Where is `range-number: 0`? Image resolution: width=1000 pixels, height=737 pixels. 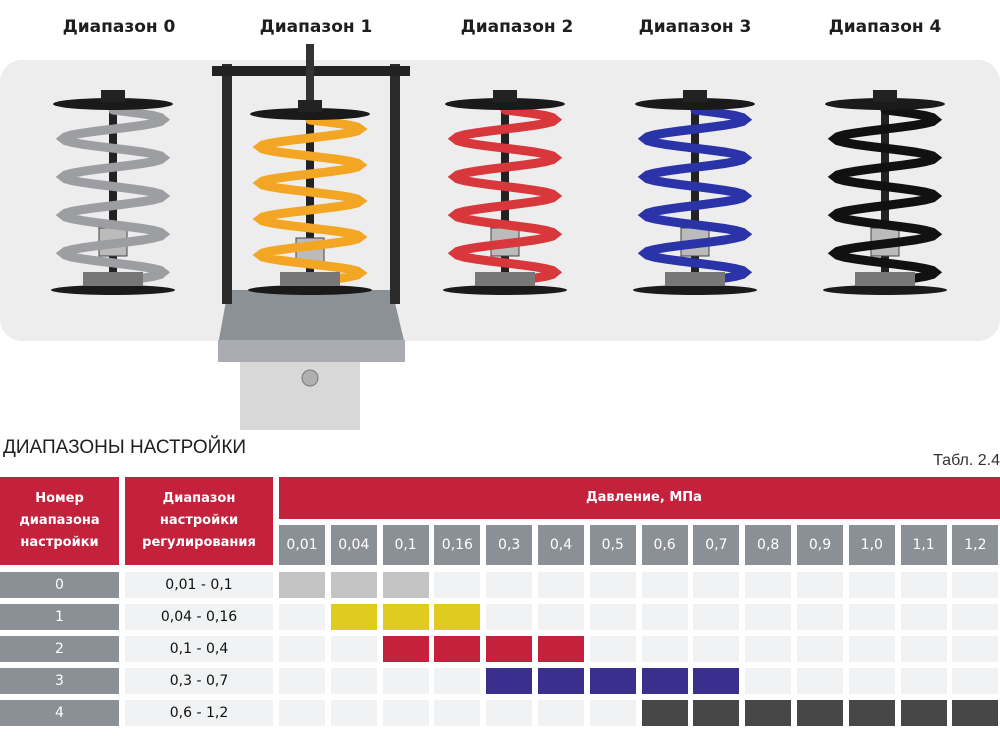 range-number: 0 is located at coordinates (59, 585).